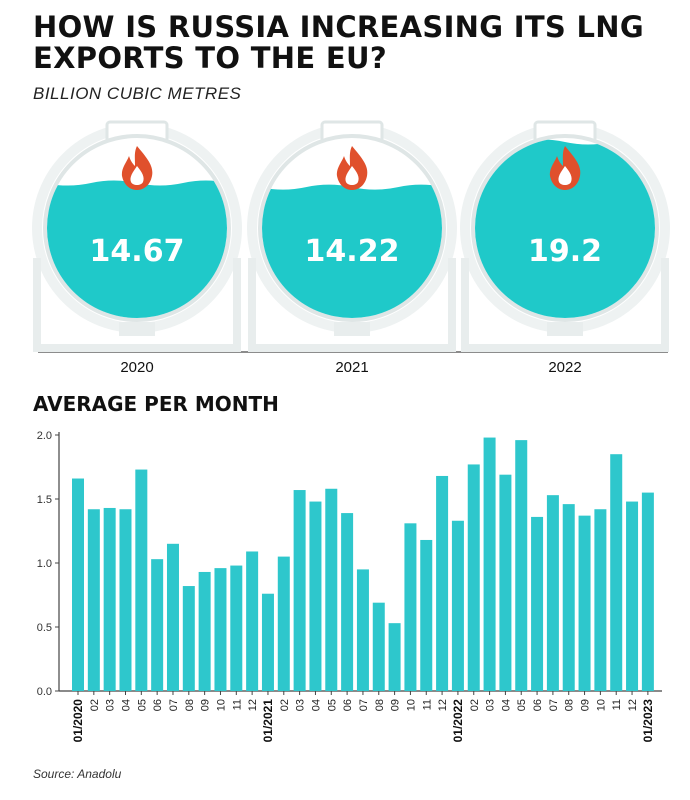 Image resolution: width=690 pixels, height=800 pixels. I want to click on y-tick-label: 1.0, so click(44, 564).